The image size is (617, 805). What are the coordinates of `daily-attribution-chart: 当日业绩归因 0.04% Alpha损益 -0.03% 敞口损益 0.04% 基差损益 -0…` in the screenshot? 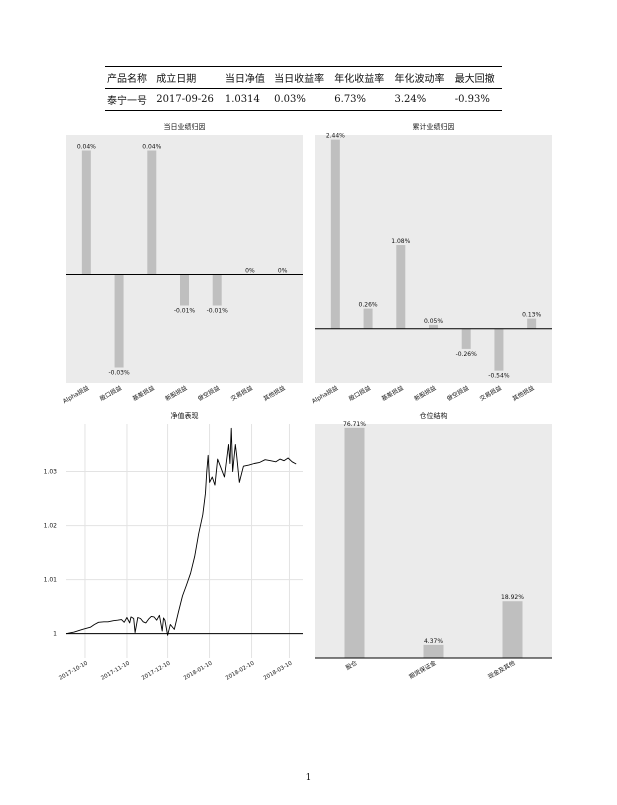 It's located at (182, 264).